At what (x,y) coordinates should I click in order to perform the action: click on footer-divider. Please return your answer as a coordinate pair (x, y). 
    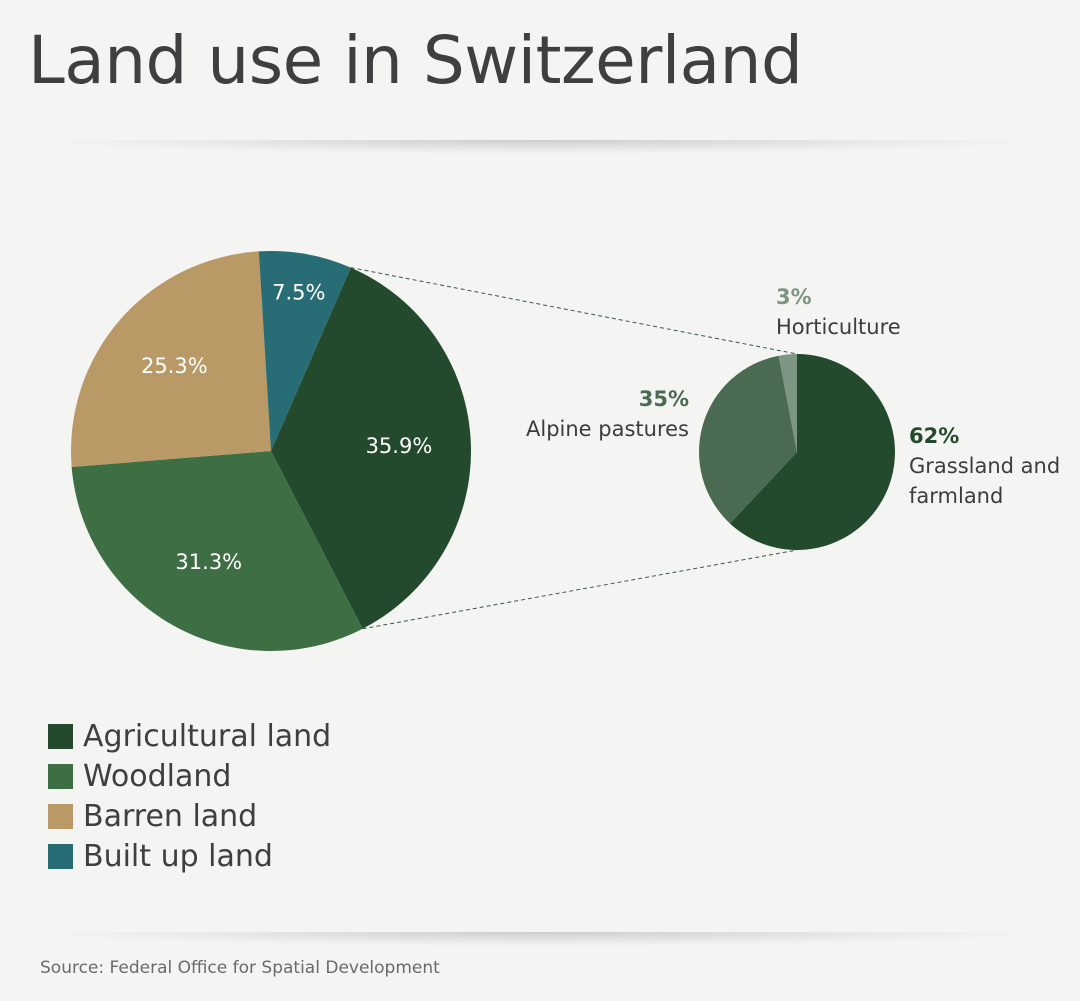
    Looking at the image, I should click on (540, 939).